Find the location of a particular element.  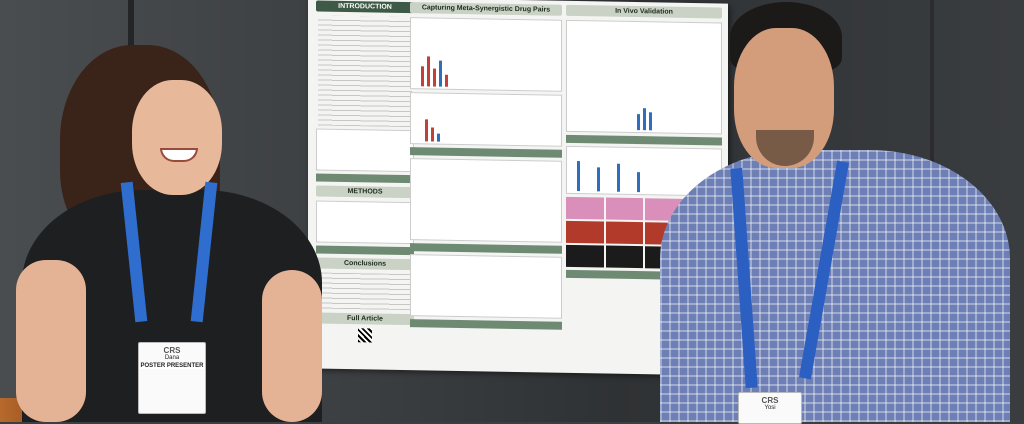

invivo-heading: In Vivo Validation is located at coordinates (644, 11).